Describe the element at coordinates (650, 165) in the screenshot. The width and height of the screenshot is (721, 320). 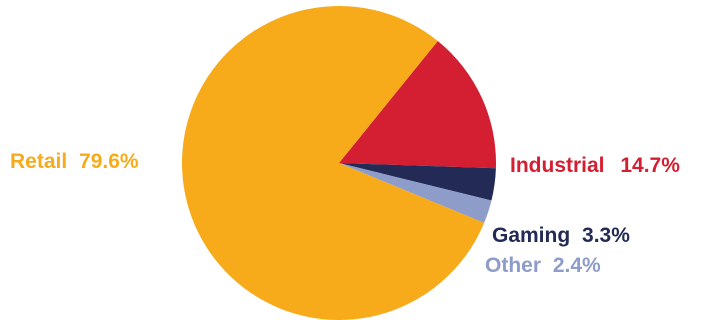
I see `label-industrial-value: 14.7%` at that location.